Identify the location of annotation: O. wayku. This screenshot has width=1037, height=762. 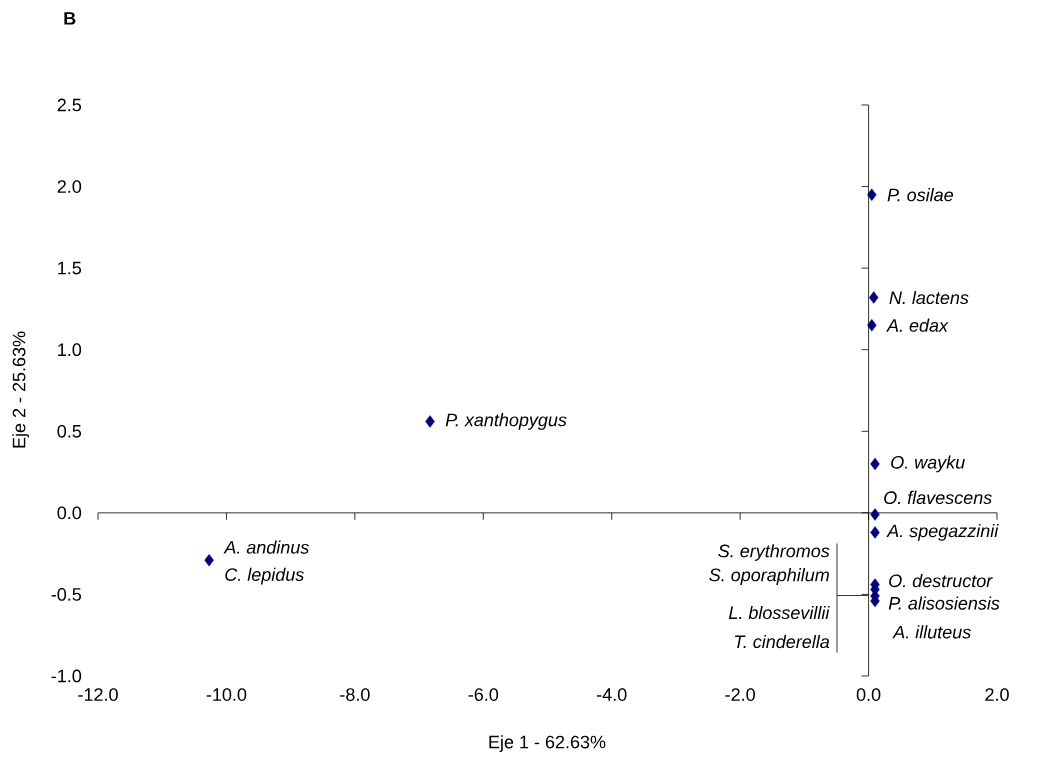
(928, 464).